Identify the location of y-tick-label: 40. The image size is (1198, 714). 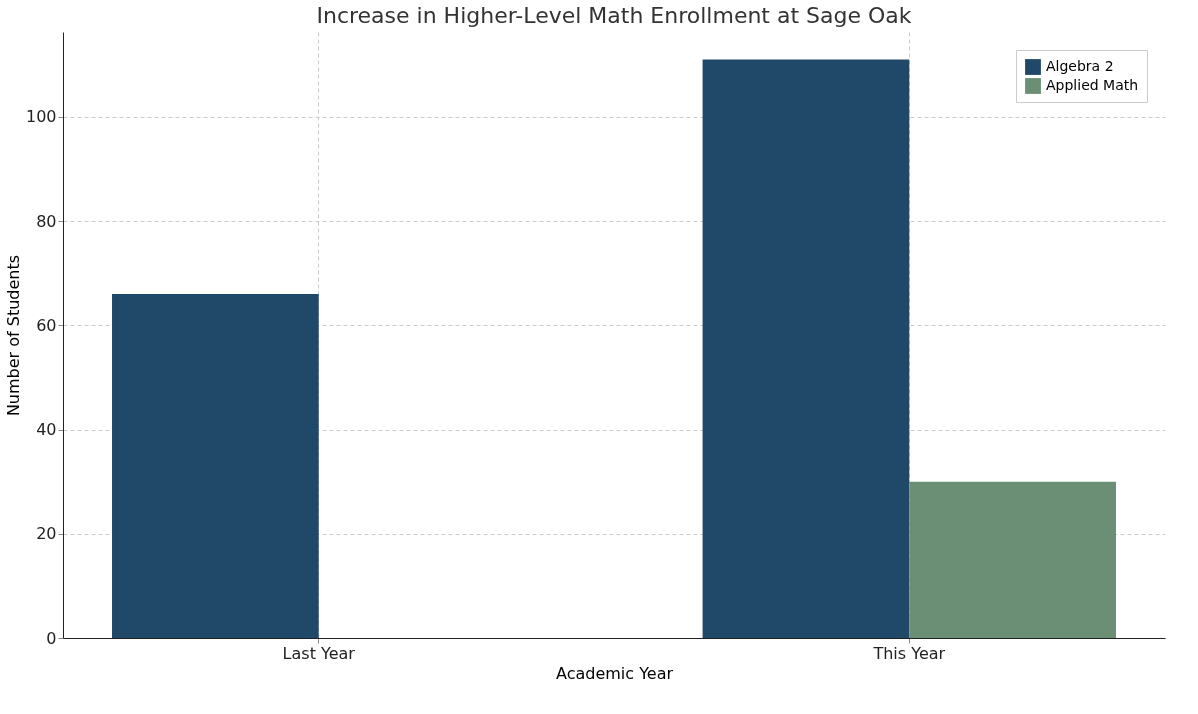
(46, 430).